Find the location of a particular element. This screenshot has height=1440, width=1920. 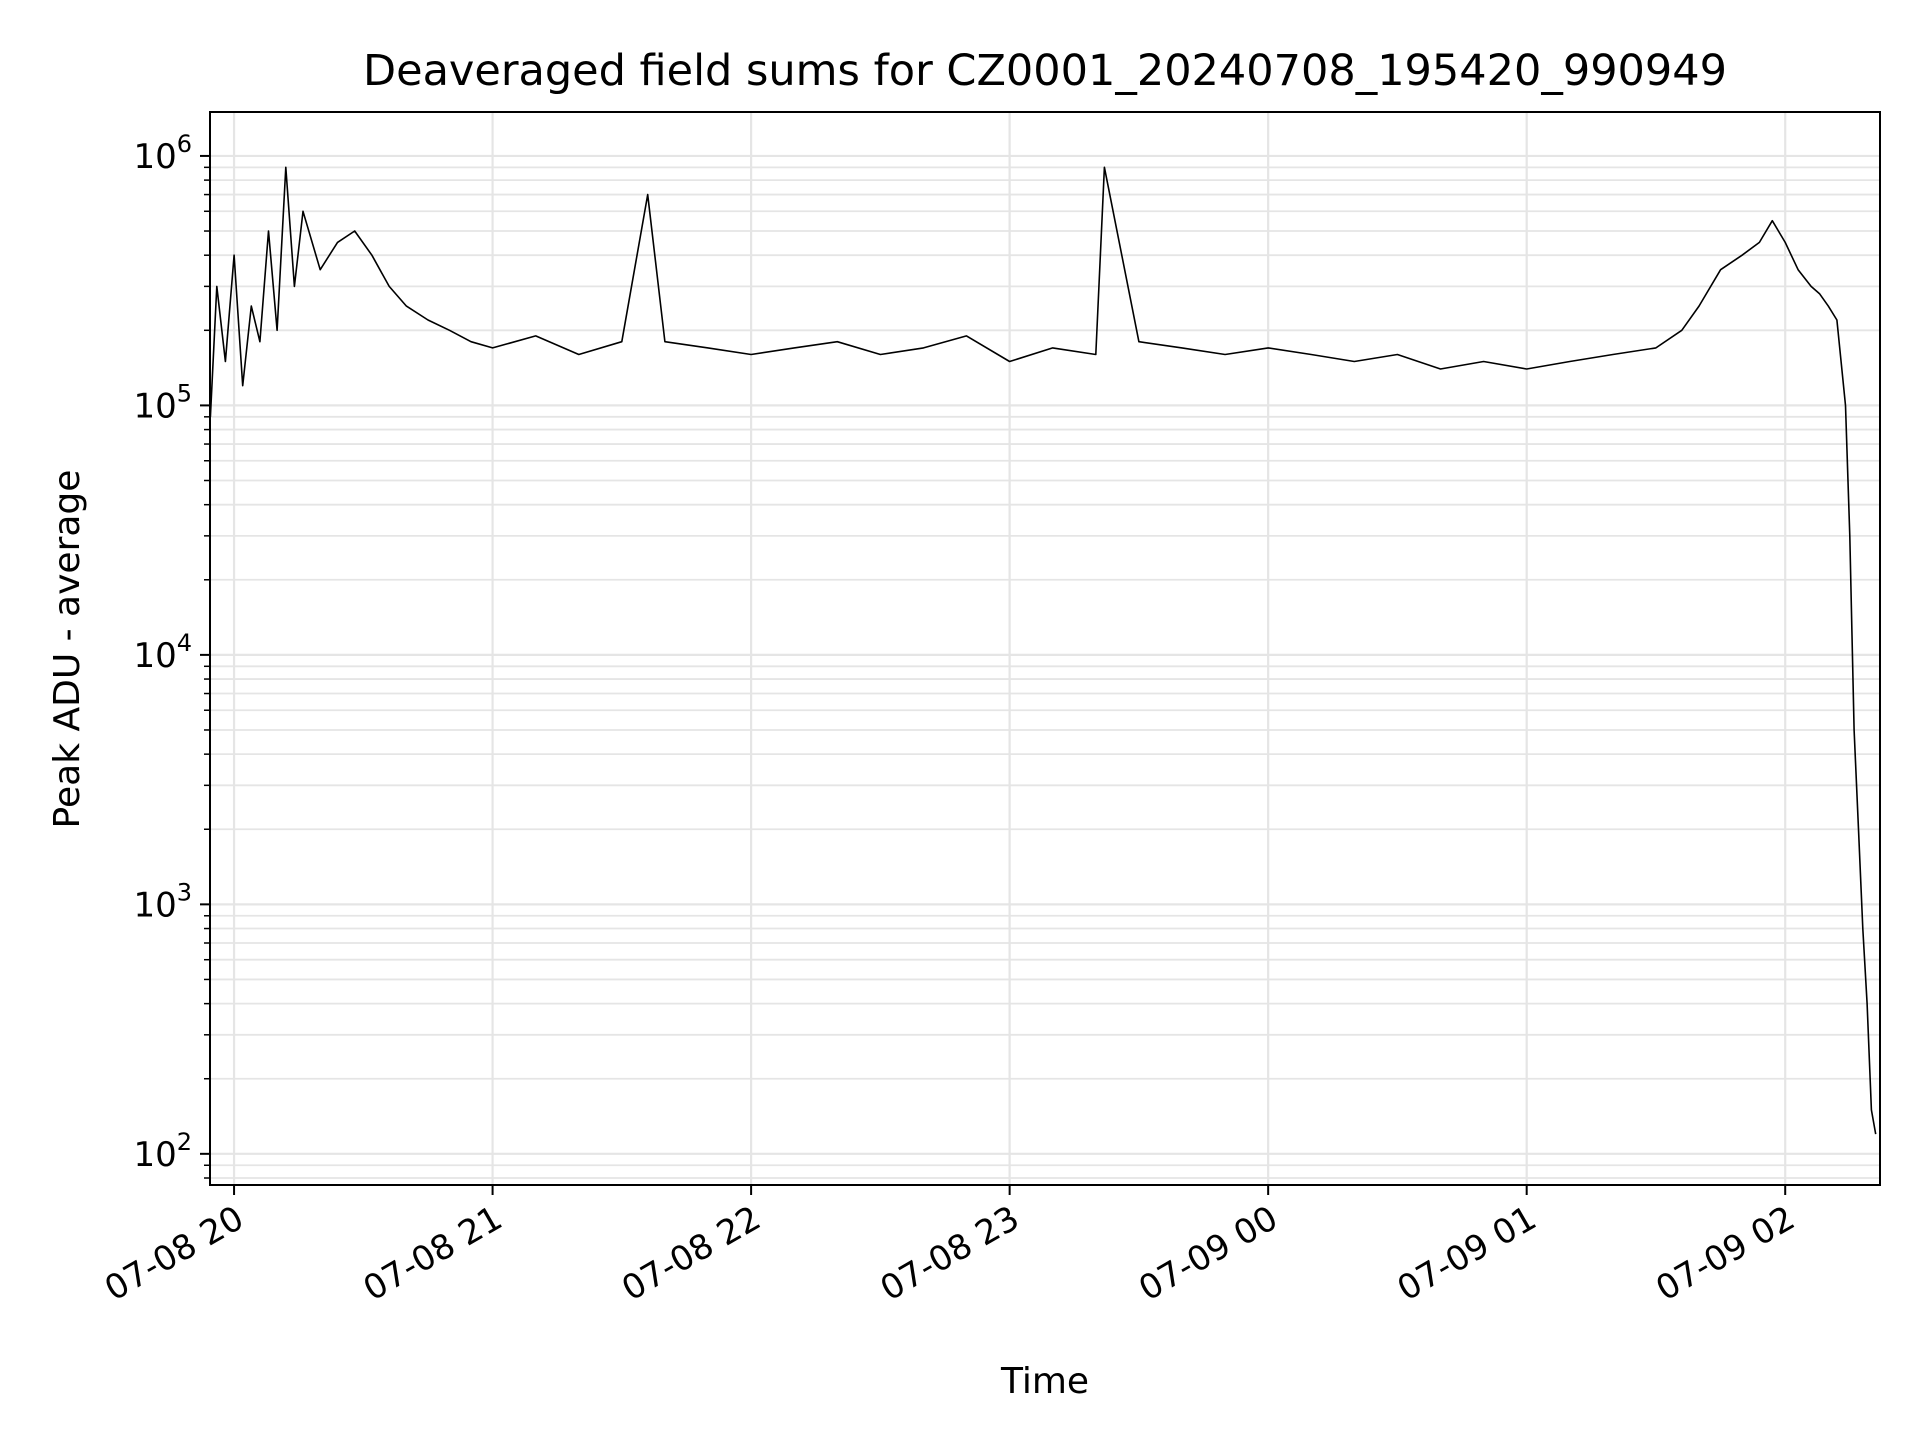

x-tick-label: 07-08 21 is located at coordinates (433, 1253).